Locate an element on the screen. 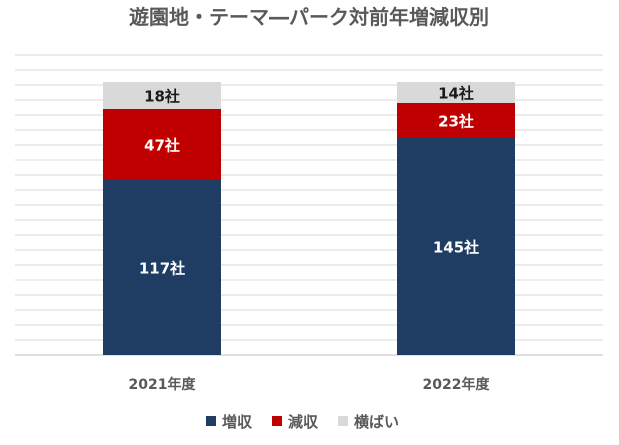 The width and height of the screenshot is (619, 445). x-axis-ticks: 2021年度 2022年度 is located at coordinates (310, 384).